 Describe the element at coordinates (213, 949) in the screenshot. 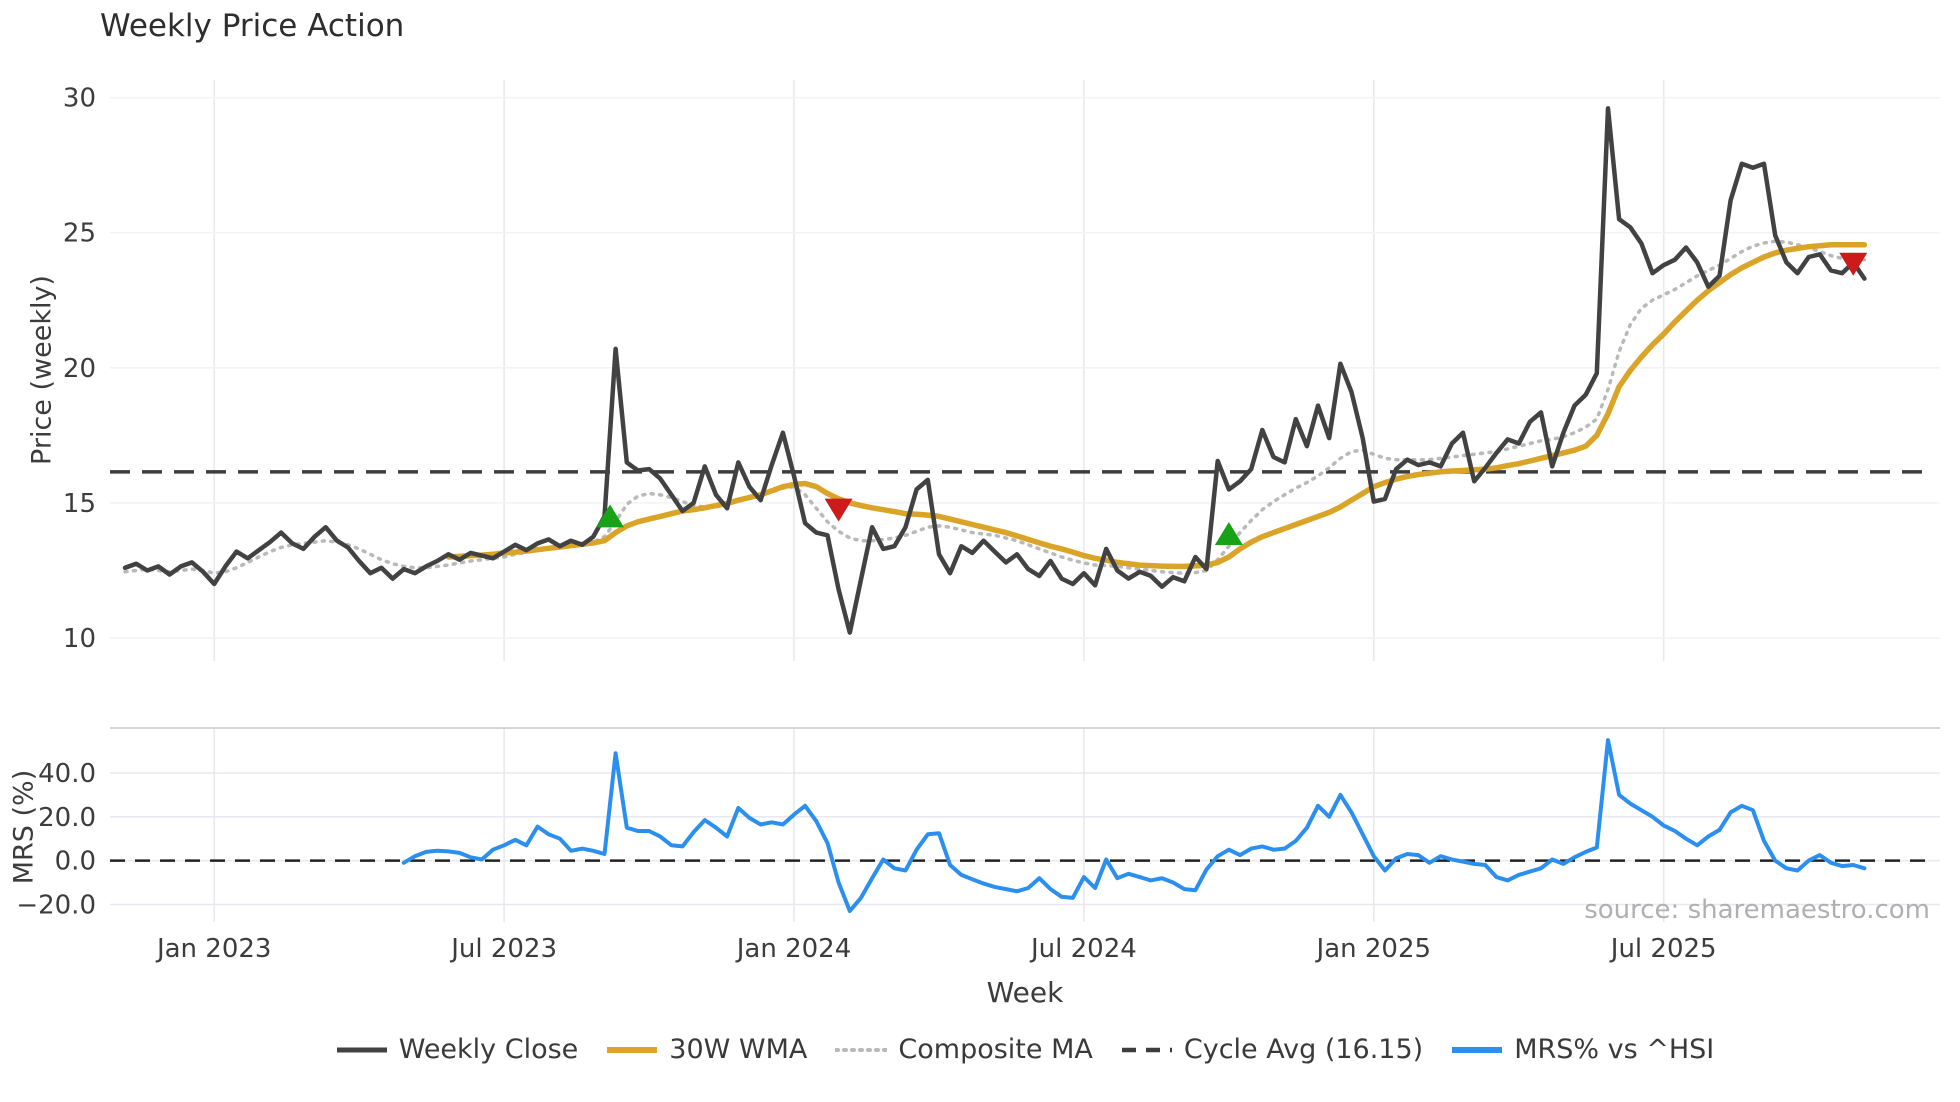

I see `x-tick-label: Jan 2023` at that location.